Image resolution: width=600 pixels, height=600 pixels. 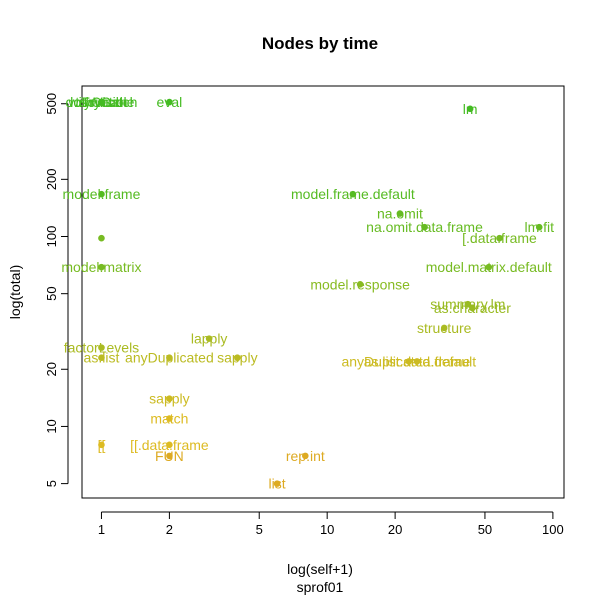 I want to click on point-label: model.response, so click(x=360, y=284).